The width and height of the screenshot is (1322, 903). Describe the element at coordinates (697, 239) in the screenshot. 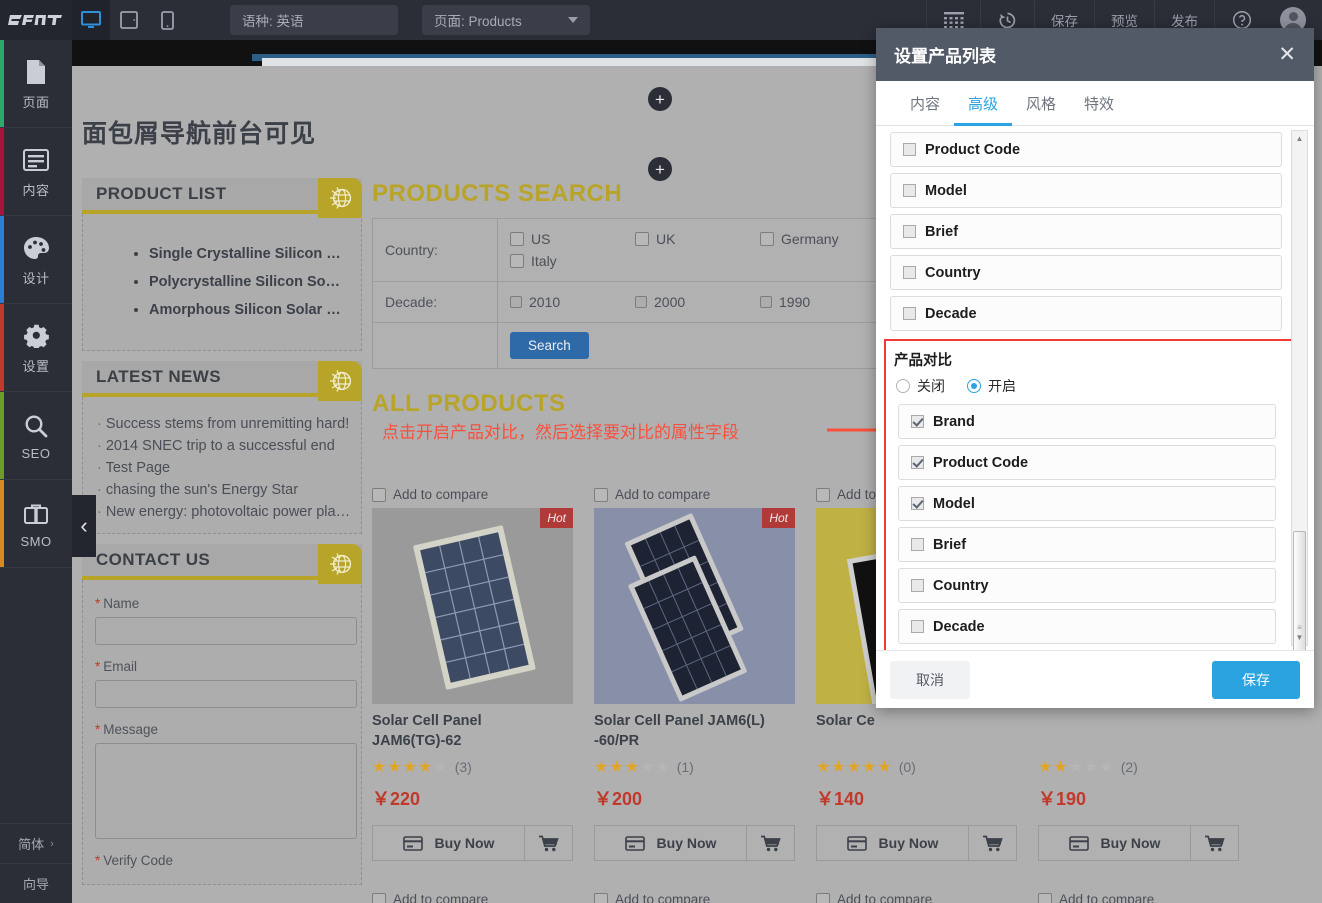

I see `country-checkbox-uk: UK` at that location.